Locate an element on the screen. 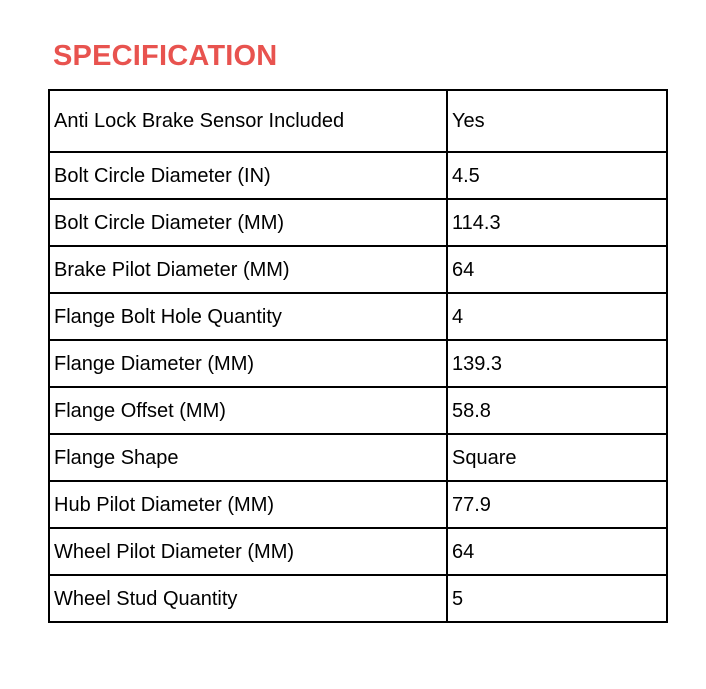 The width and height of the screenshot is (706, 689). spec-label: Flange Shape is located at coordinates (248, 457).